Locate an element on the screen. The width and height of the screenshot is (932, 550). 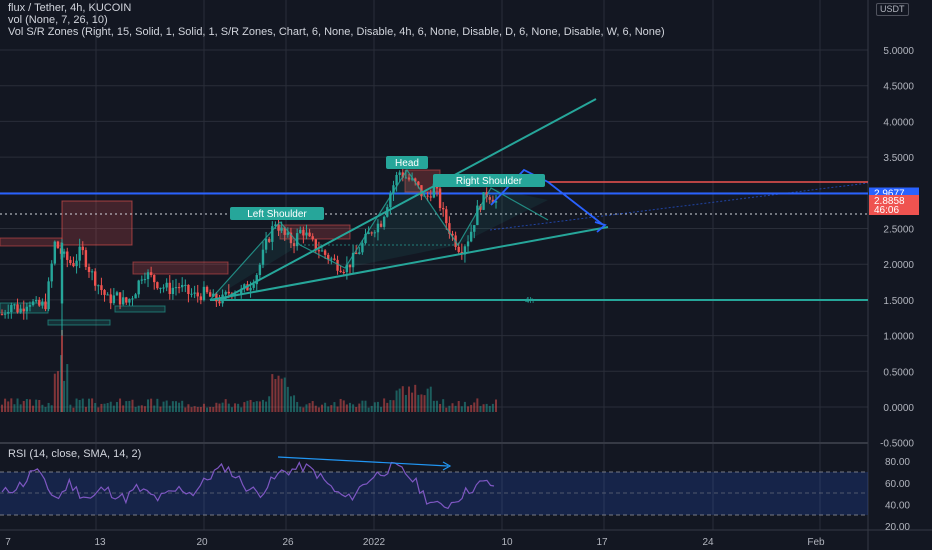
lower-trend-line is located at coordinates (409, 263).